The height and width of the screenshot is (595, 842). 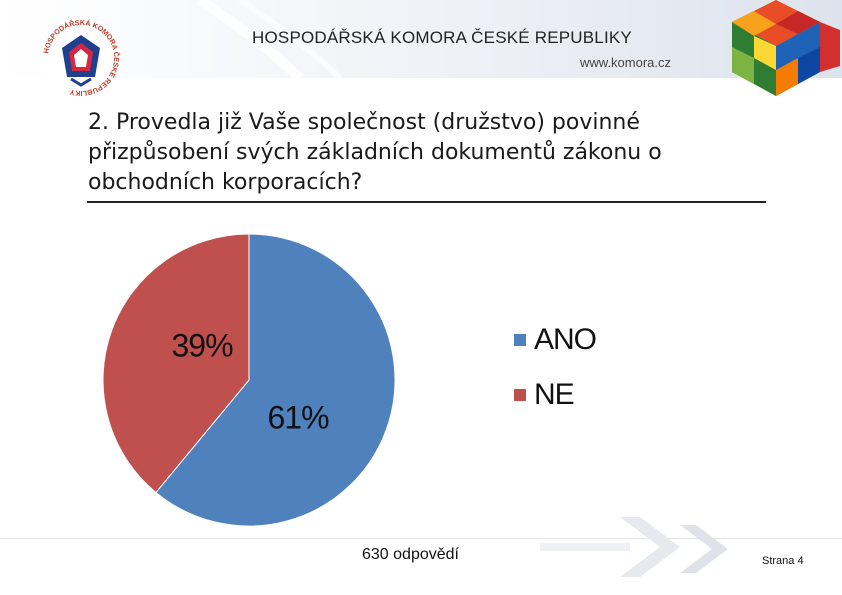 What do you see at coordinates (554, 394) in the screenshot?
I see `legend-label-ne: NE` at bounding box center [554, 394].